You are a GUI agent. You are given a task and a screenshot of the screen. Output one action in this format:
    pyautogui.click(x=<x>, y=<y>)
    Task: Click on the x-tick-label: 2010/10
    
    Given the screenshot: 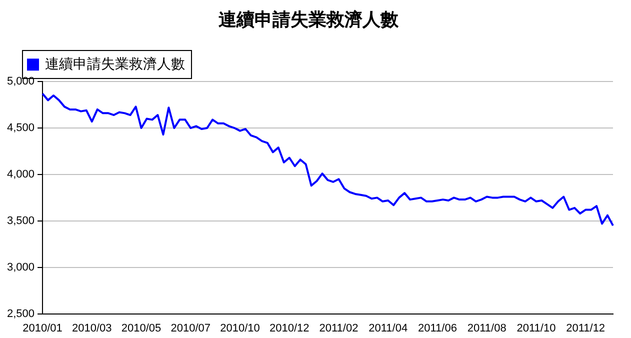 What is the action you would take?
    pyautogui.click(x=240, y=328)
    